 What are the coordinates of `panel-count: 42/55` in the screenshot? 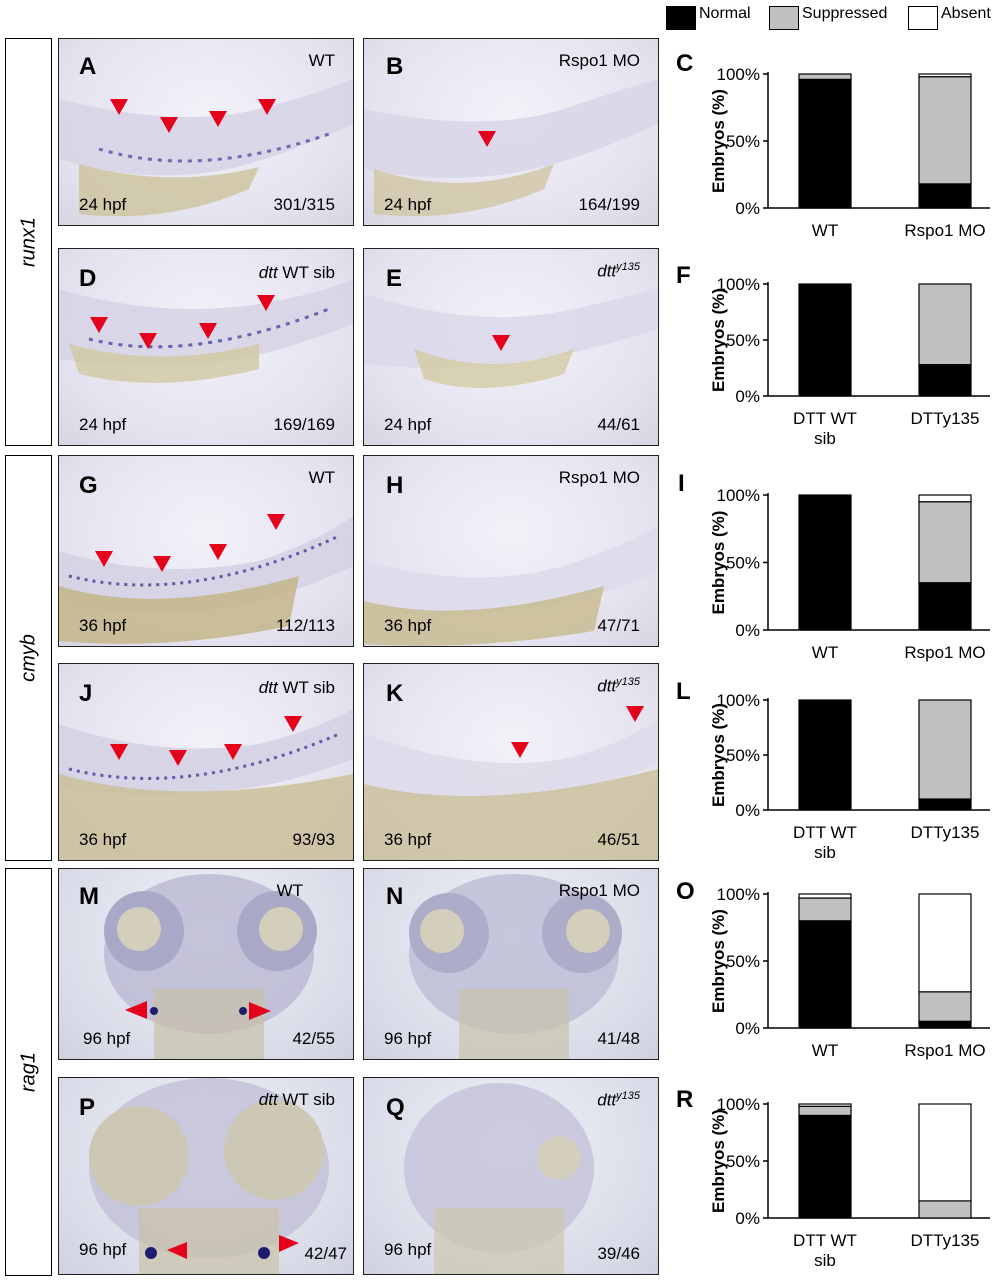 It's located at (313, 1038).